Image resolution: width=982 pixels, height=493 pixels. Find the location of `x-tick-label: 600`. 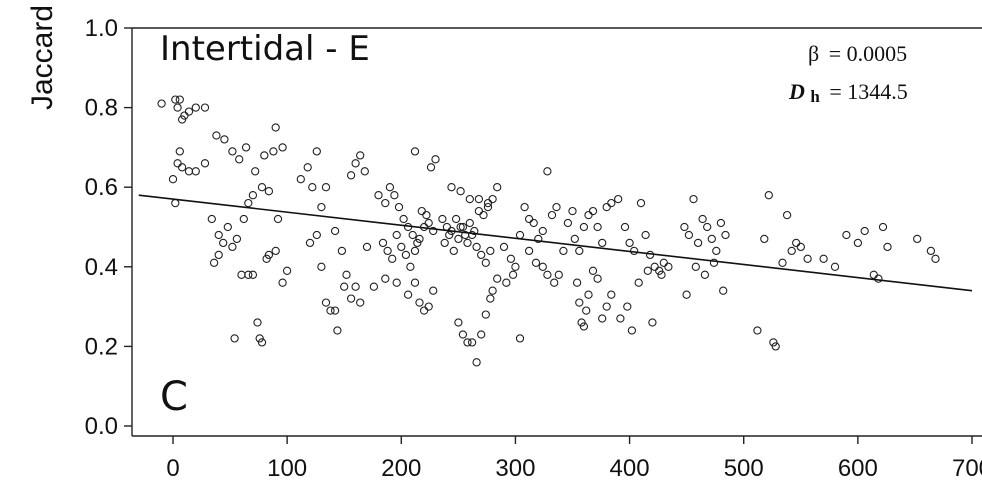

x-tick-label: 600 is located at coordinates (858, 468).